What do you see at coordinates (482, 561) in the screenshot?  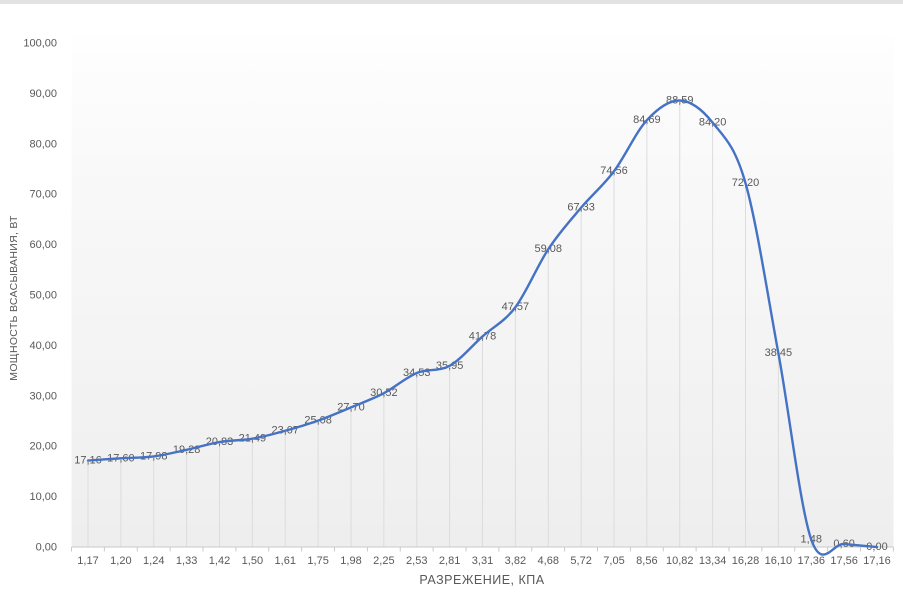 I see `x-tick-label: 3,31` at bounding box center [482, 561].